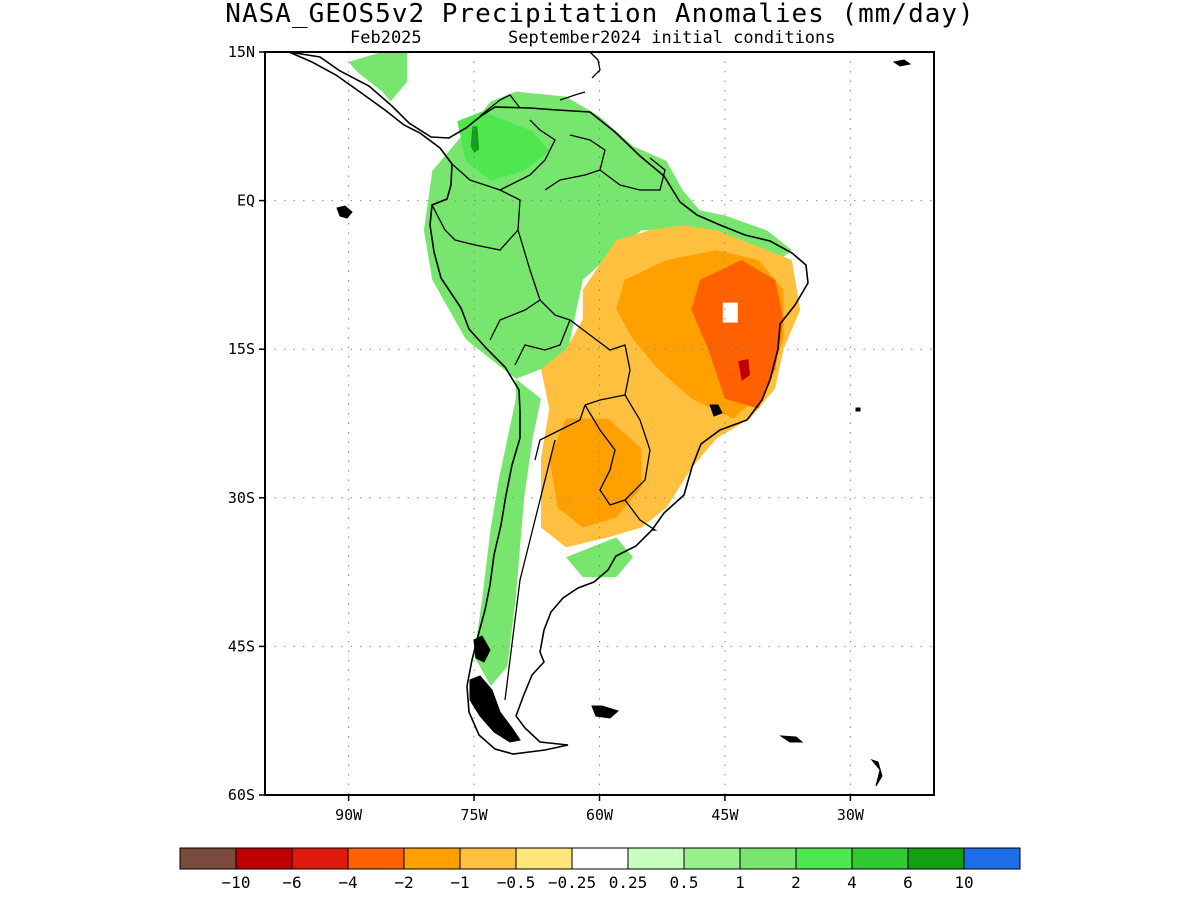 This screenshot has height=900, width=1200. Describe the element at coordinates (730, 312) in the screenshot. I see `missing-data-cell` at that location.